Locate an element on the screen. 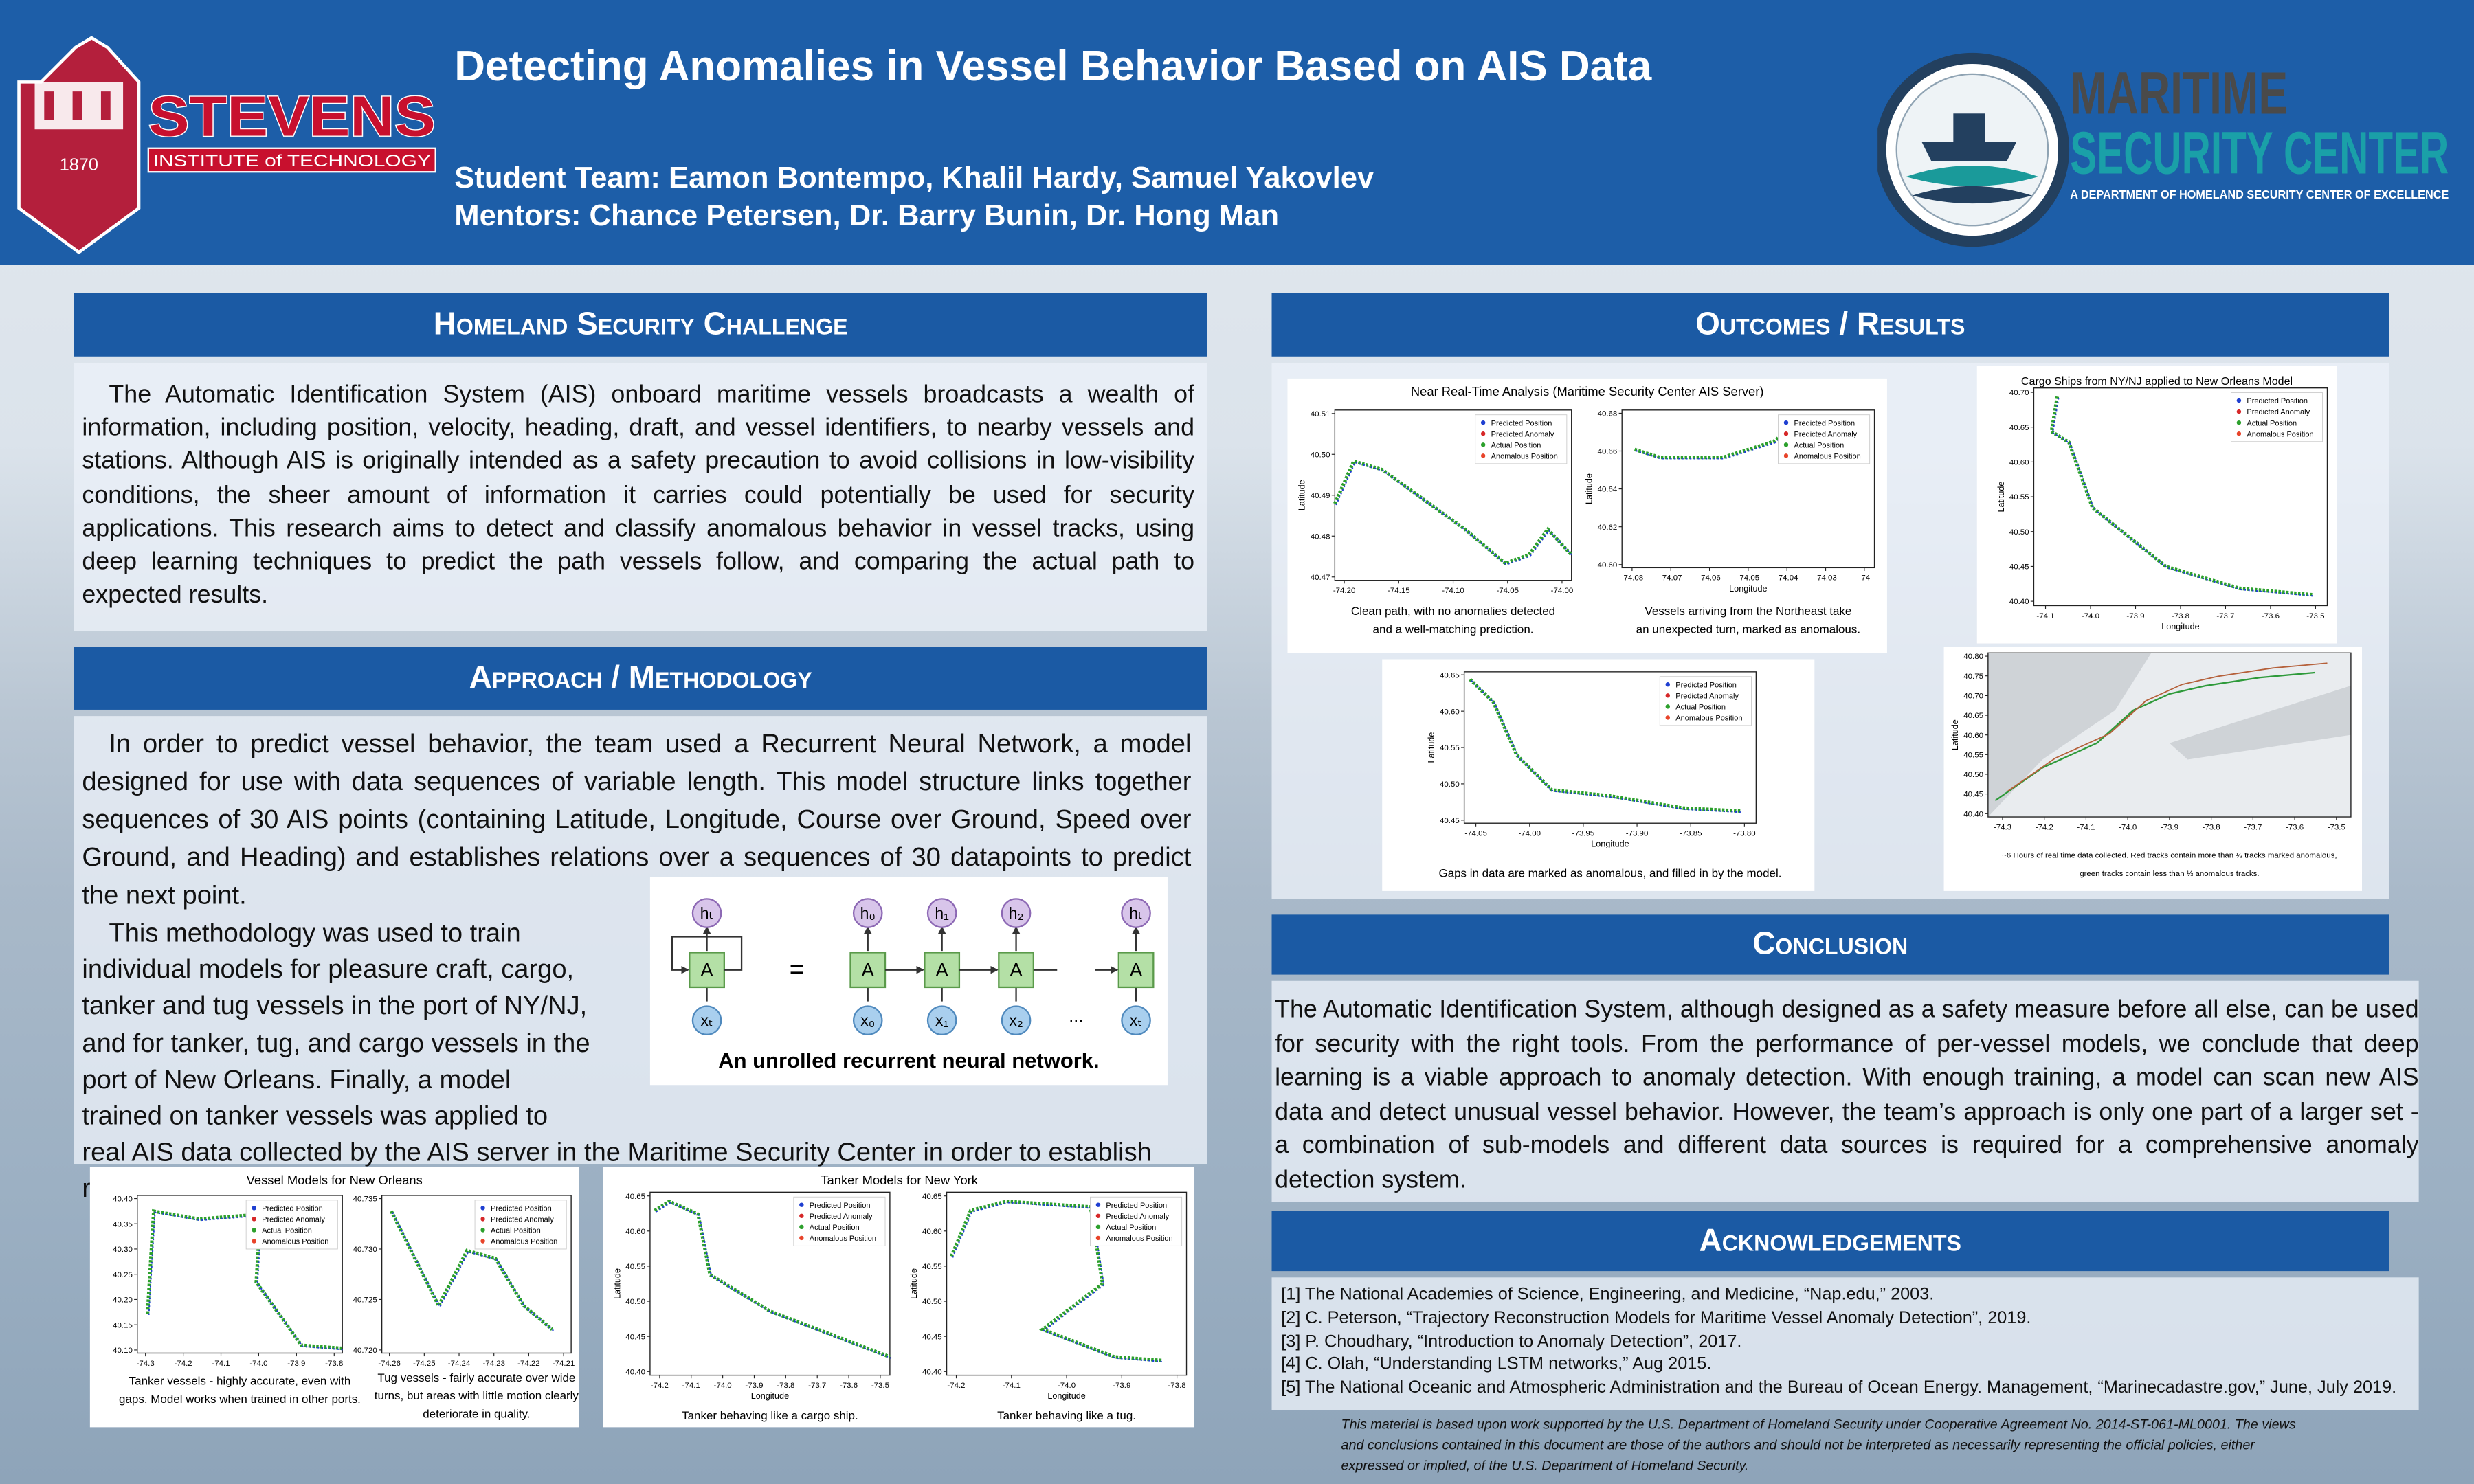  x-tick-label: -73.8 is located at coordinates (334, 1364).